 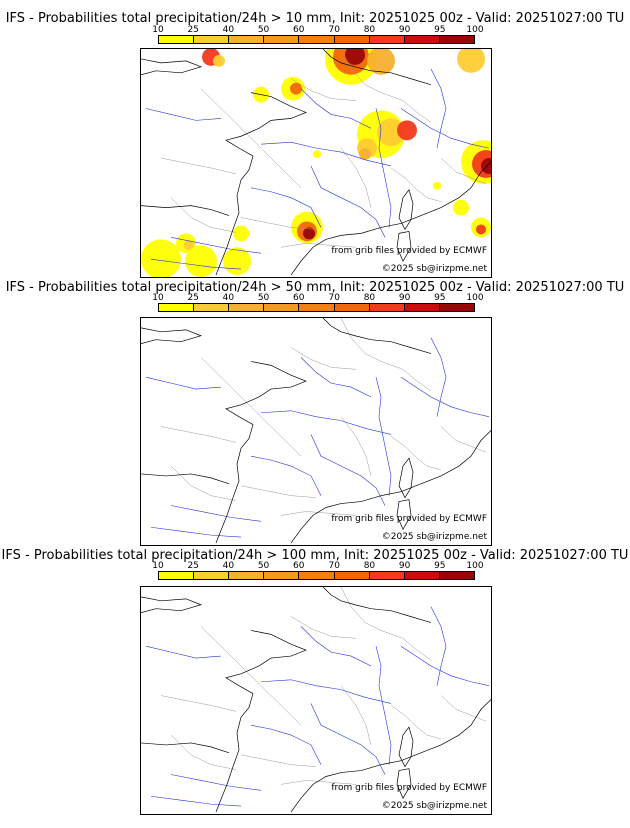 I want to click on panel-1-colorbar, so click(x=316, y=39).